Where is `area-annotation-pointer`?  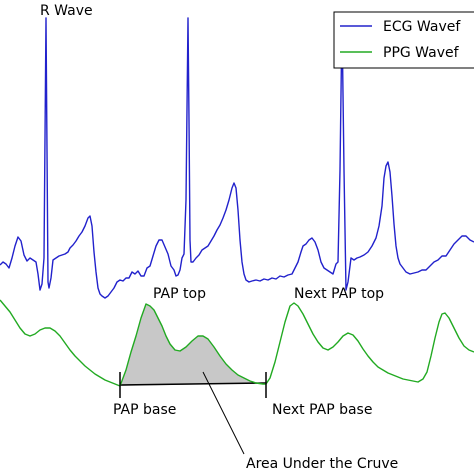 area-annotation-pointer is located at coordinates (223, 413).